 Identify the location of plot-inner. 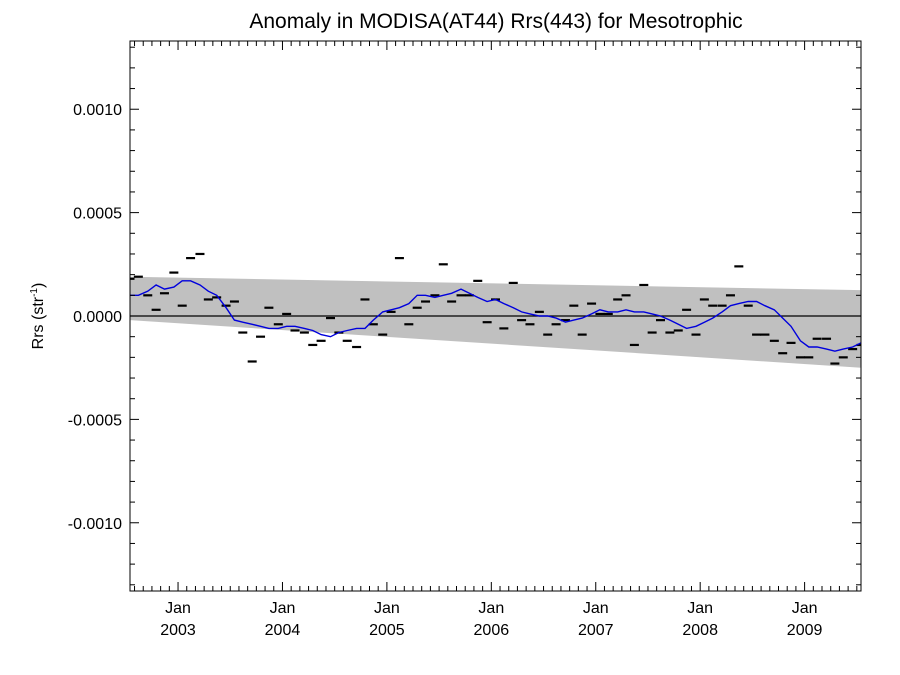
(495, 310).